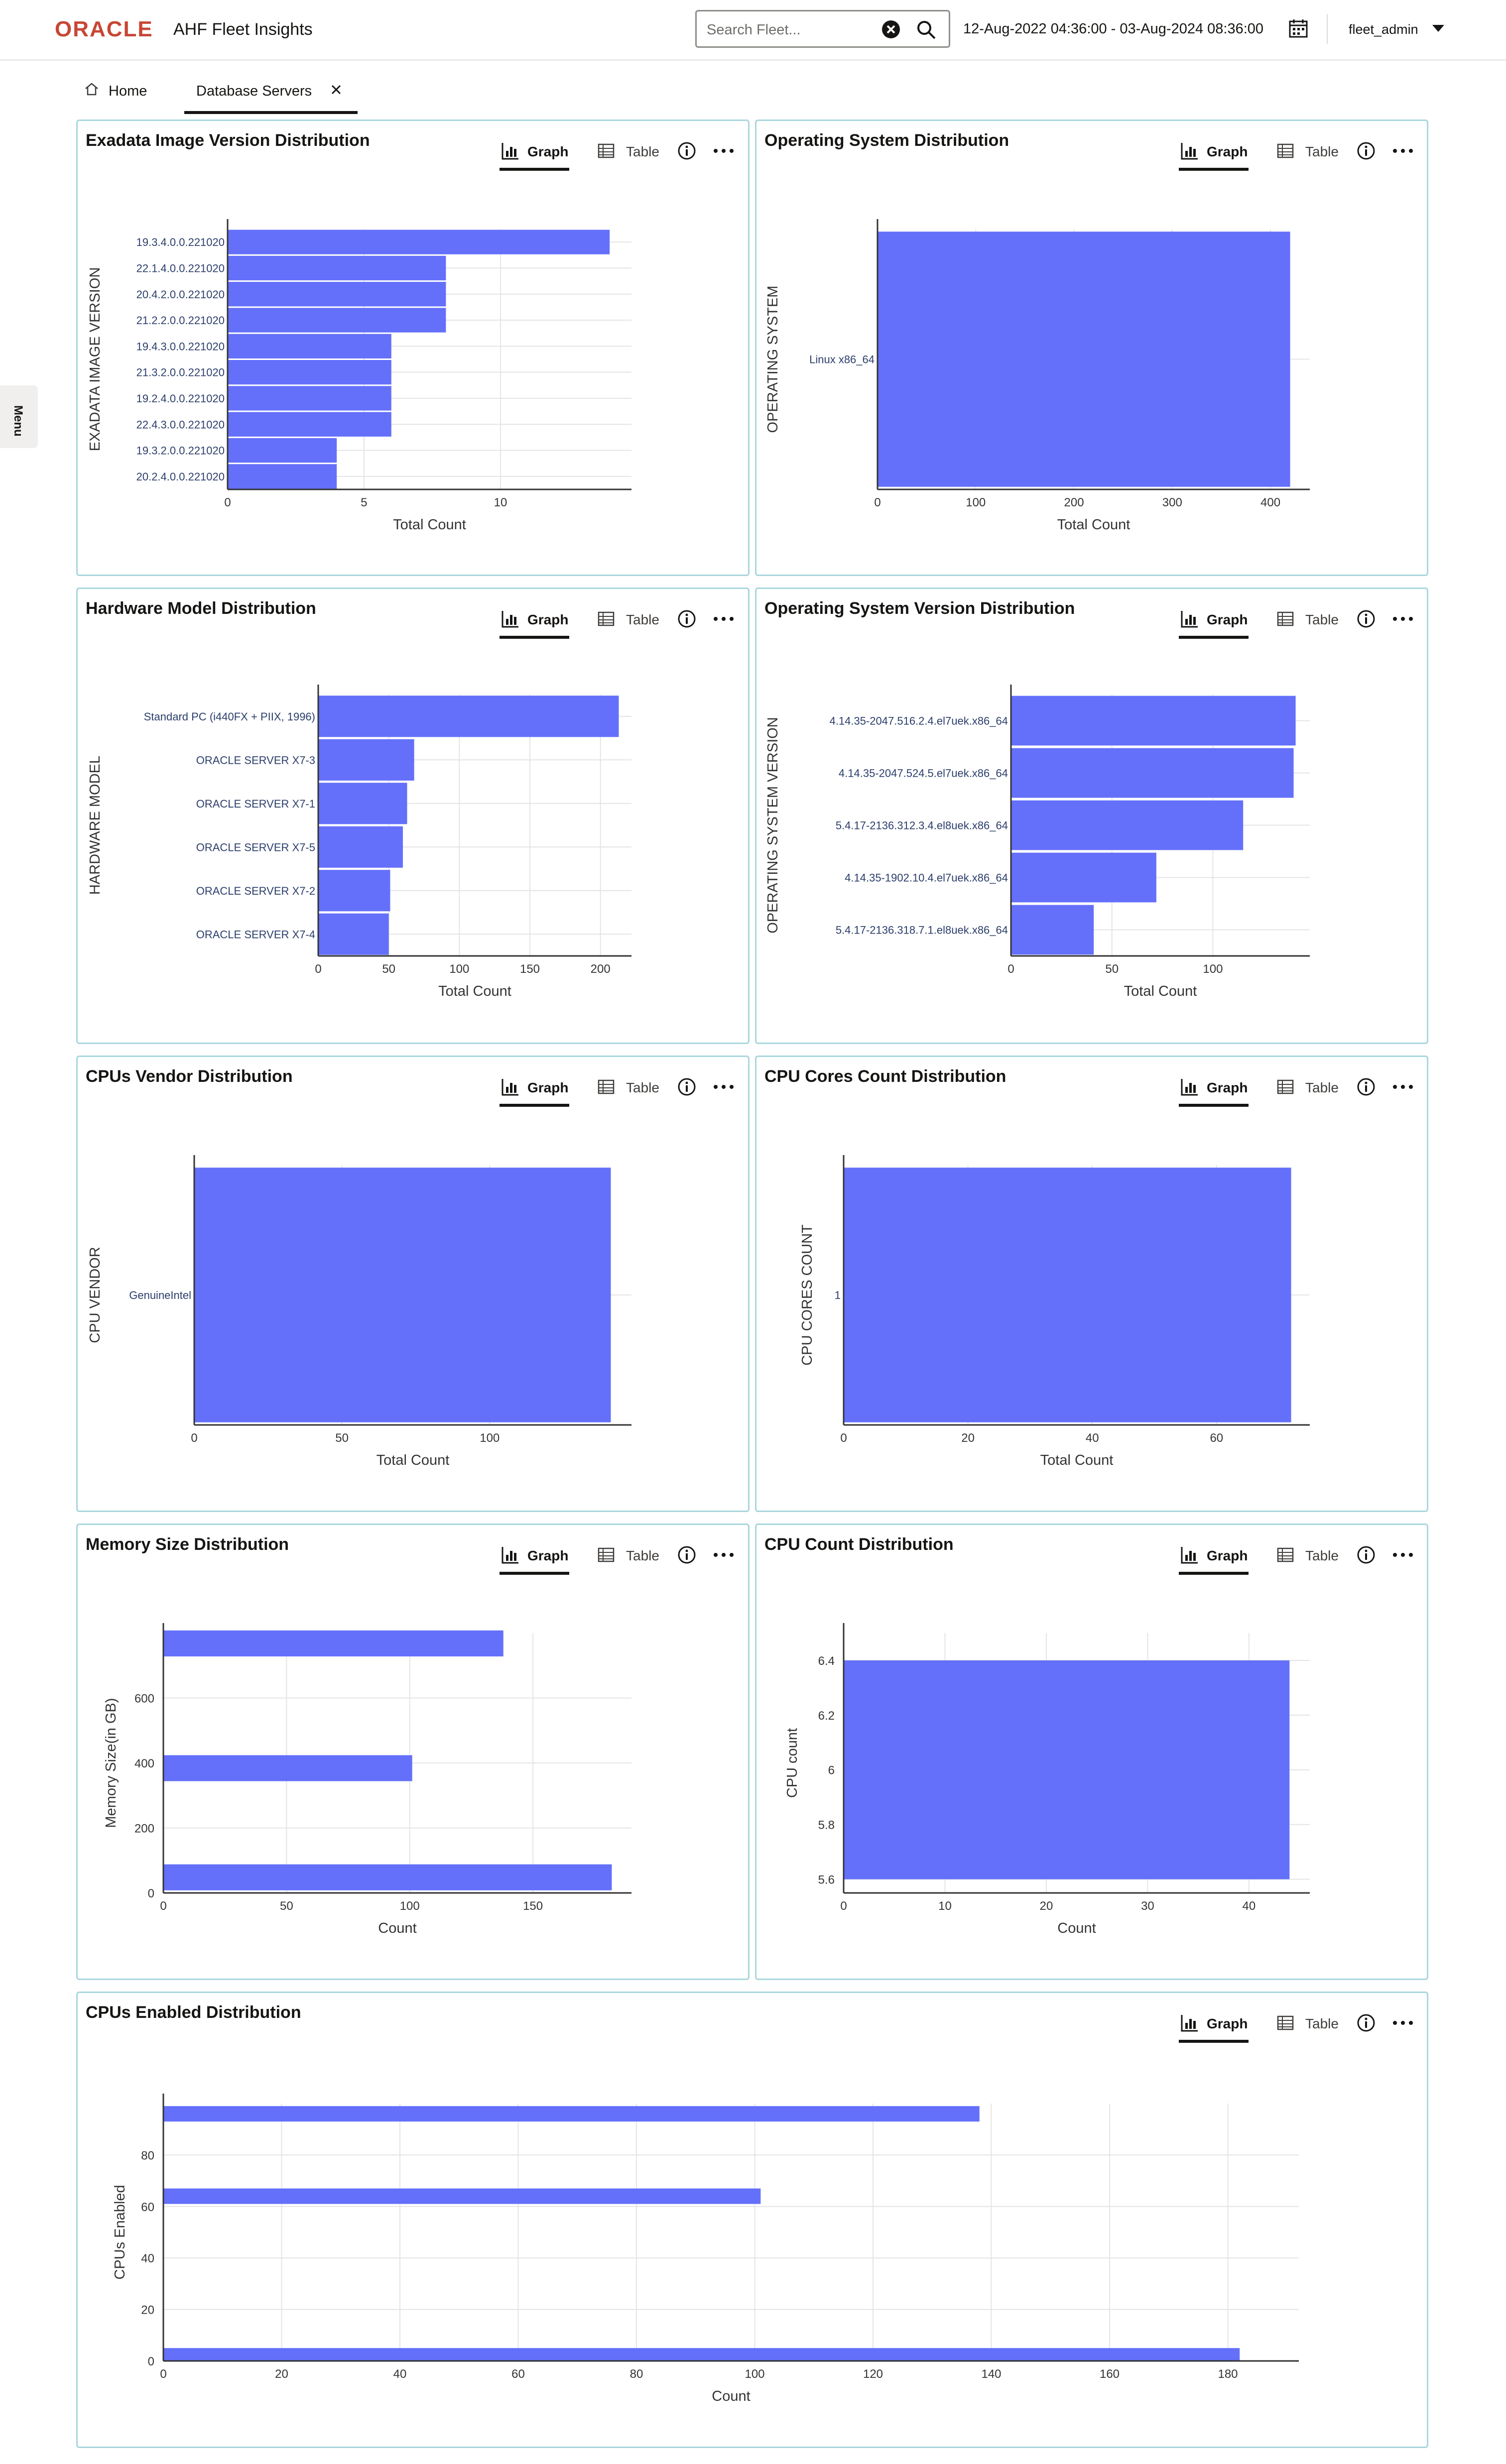 This screenshot has width=1506, height=2464. What do you see at coordinates (18, 421) in the screenshot?
I see `side-menu-label: Menu` at bounding box center [18, 421].